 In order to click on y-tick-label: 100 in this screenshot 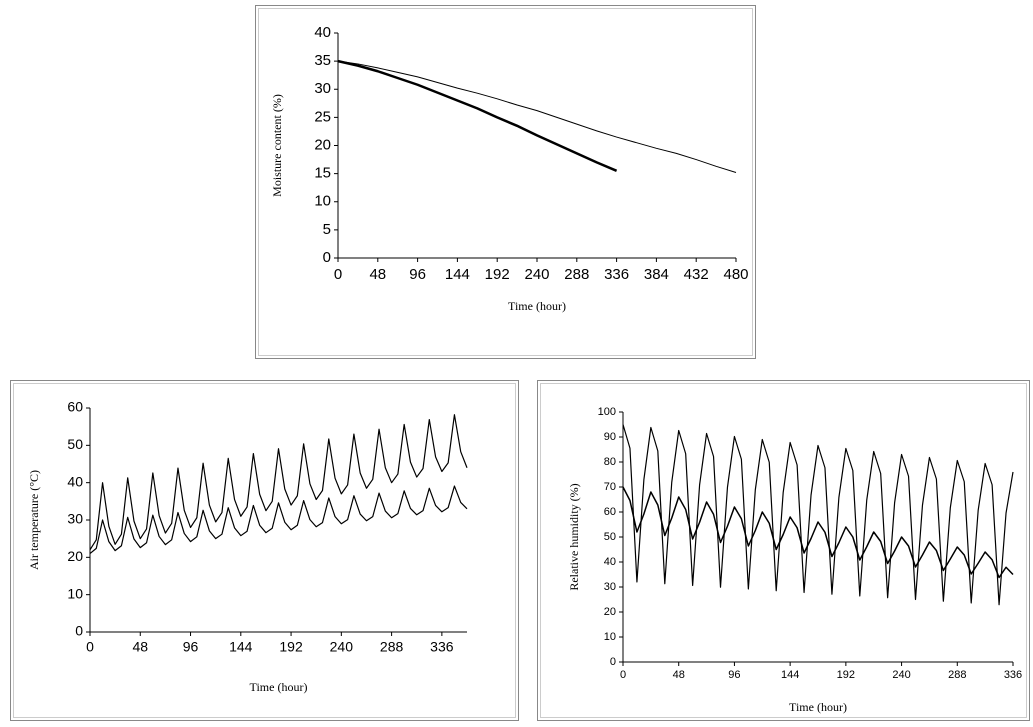, I will do `click(607, 412)`.